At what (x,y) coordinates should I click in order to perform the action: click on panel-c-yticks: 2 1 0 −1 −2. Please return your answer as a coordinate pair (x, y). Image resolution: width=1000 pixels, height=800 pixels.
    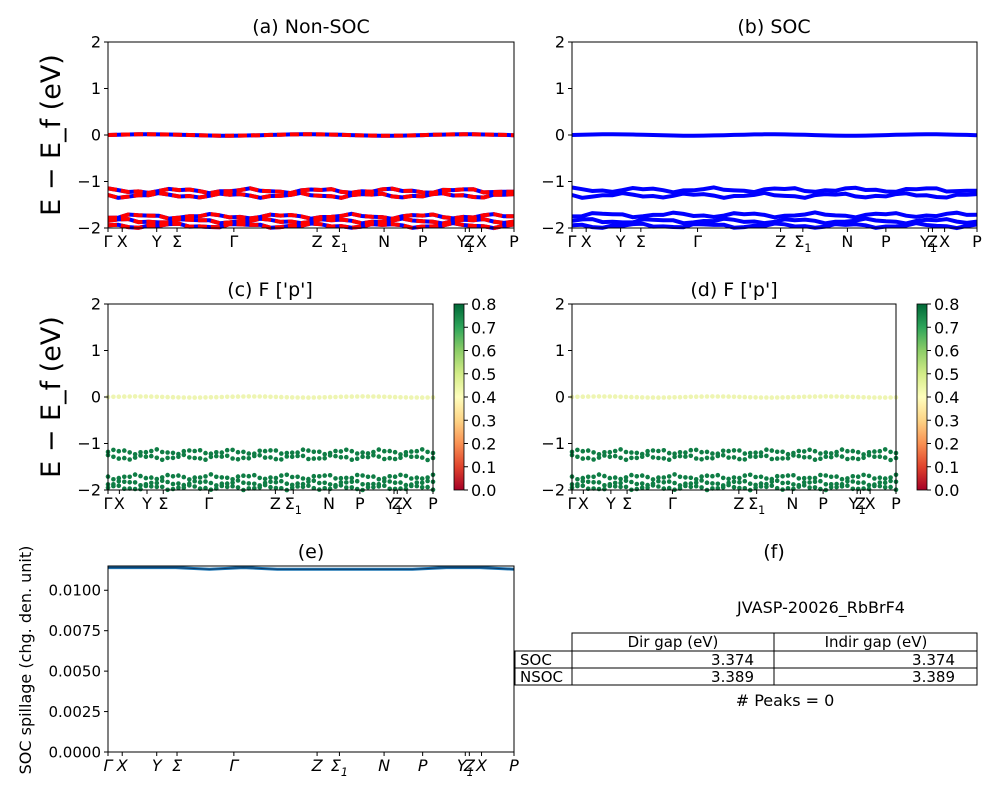
    Looking at the image, I should click on (92, 397).